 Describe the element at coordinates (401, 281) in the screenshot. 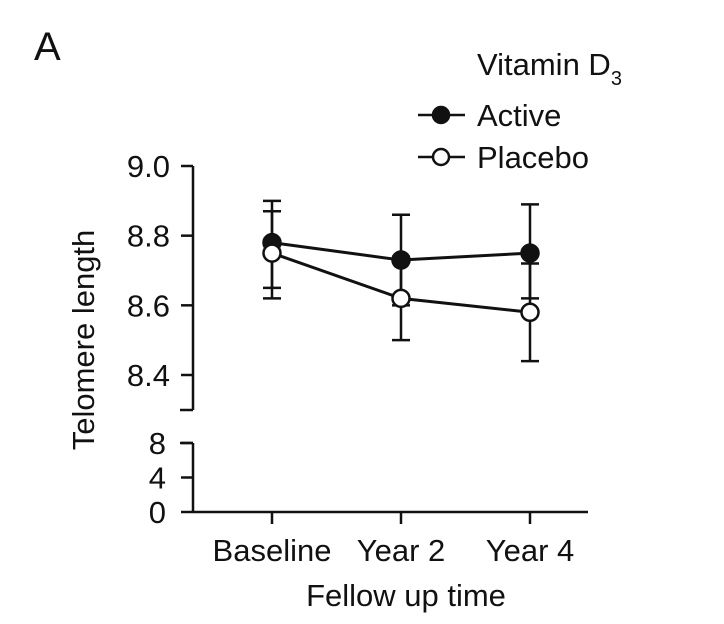

I see `series-layer` at that location.